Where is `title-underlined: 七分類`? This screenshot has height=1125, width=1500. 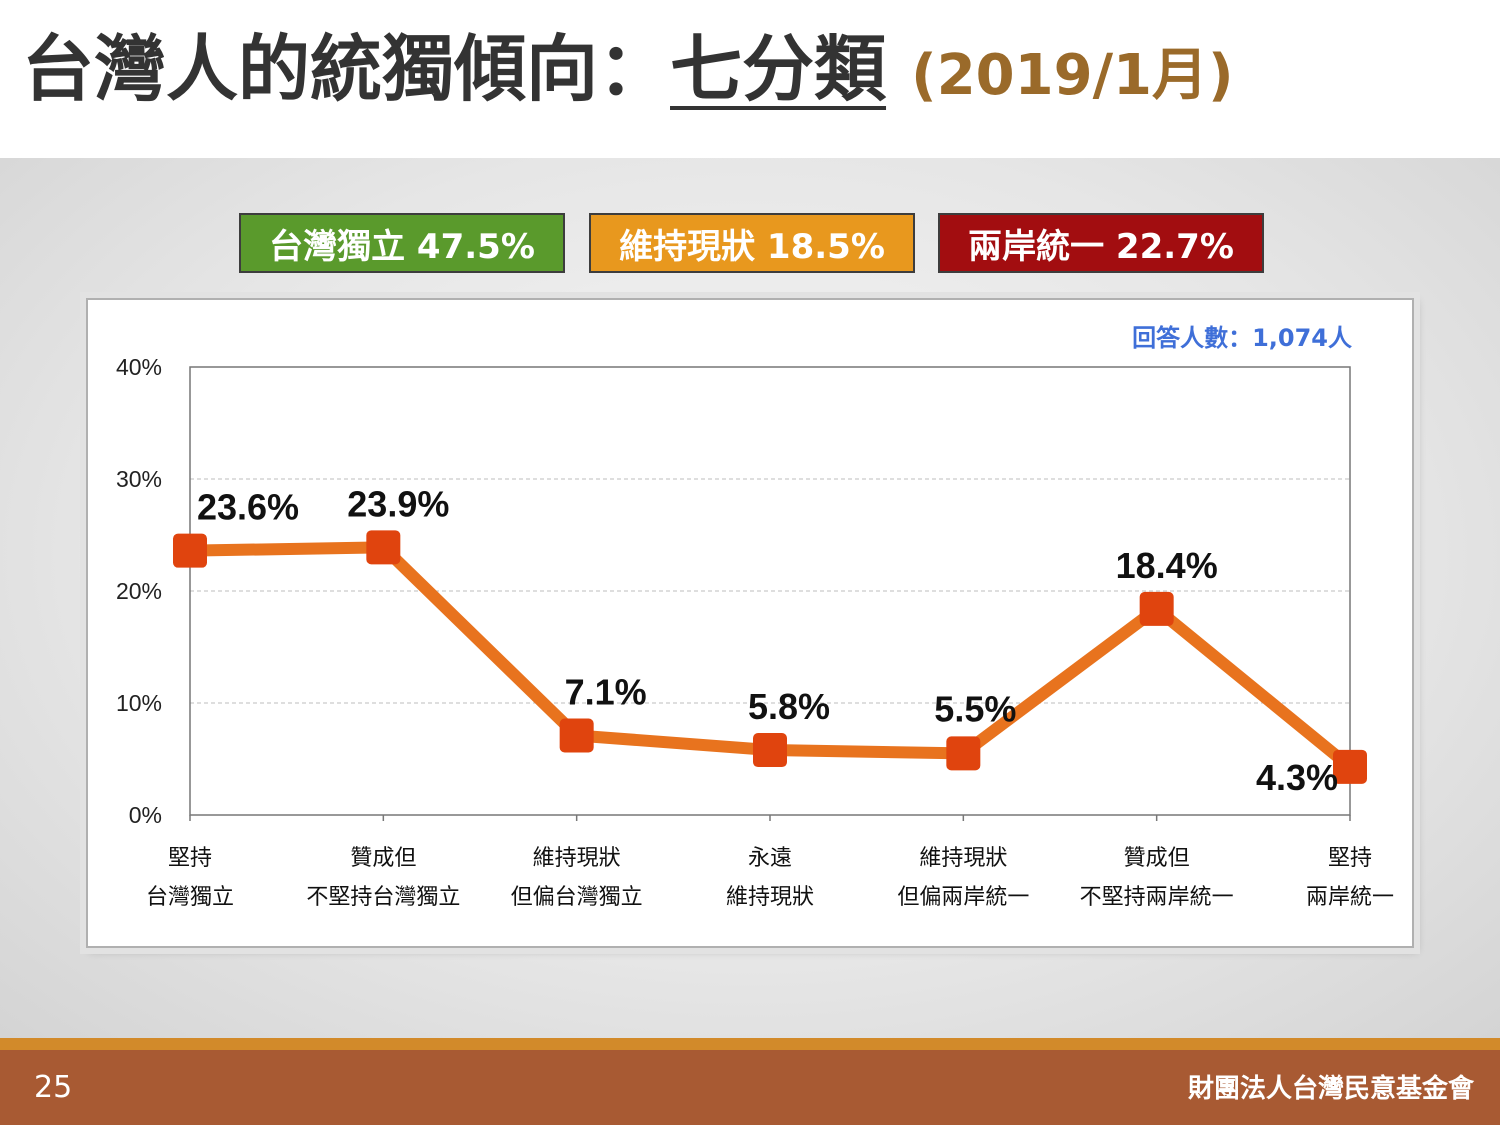 title-underlined: 七分類 is located at coordinates (778, 69).